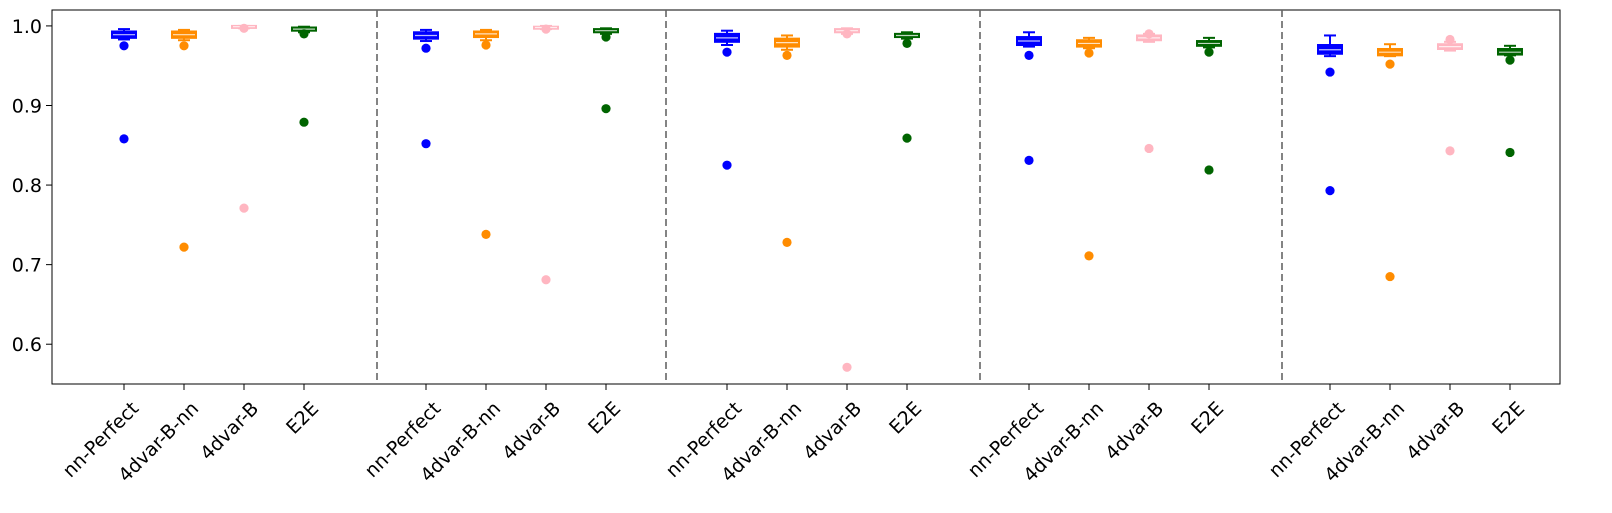 The width and height of the screenshot is (1612, 513). What do you see at coordinates (27, 186) in the screenshot?
I see `y-tick-label: 0.8` at bounding box center [27, 186].